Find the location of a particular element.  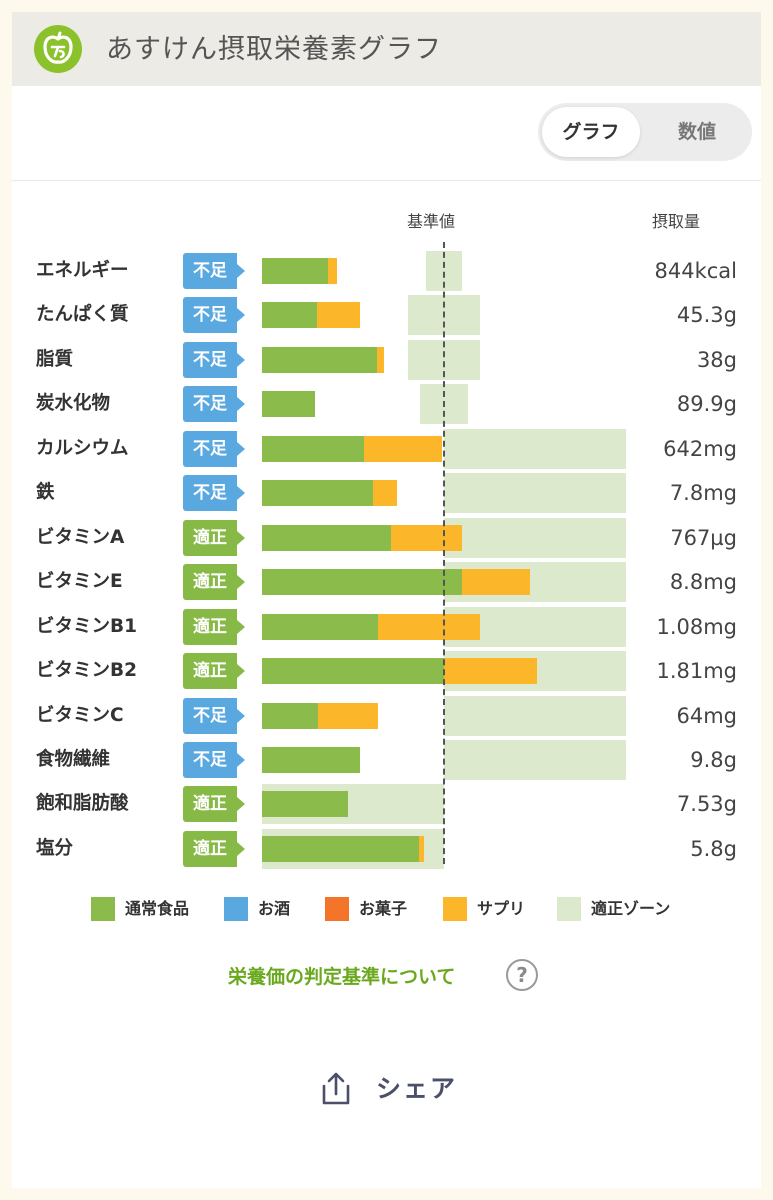

intake-column-header: 摂取量 is located at coordinates (676, 221).